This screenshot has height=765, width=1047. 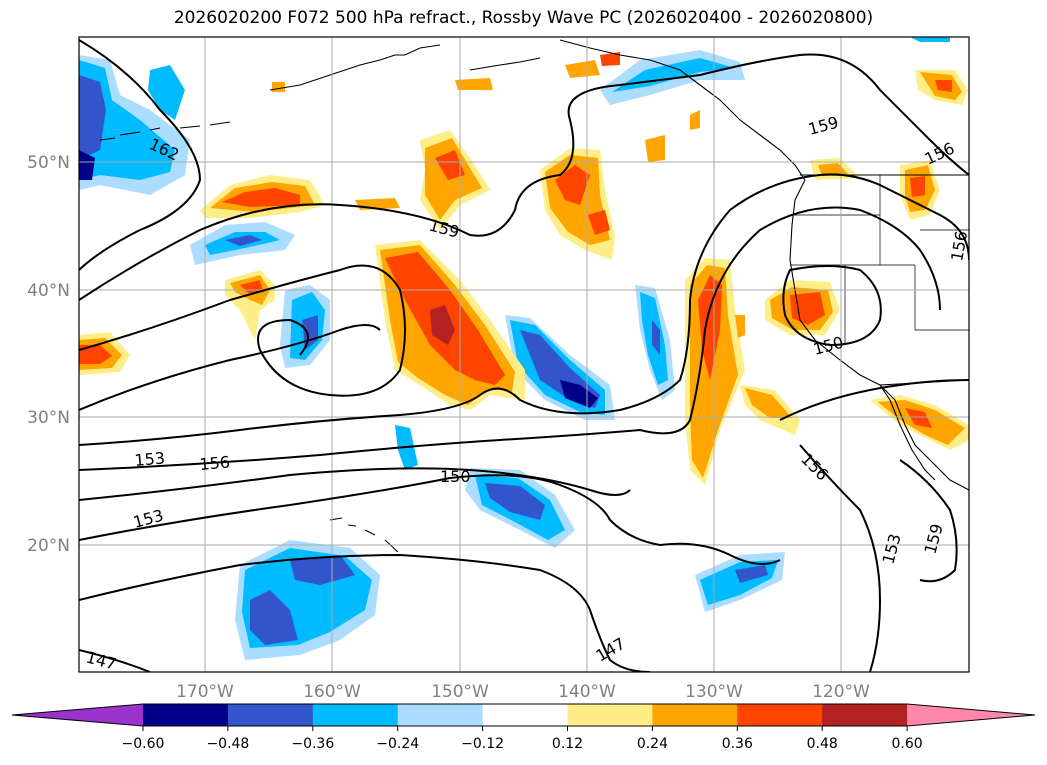 What do you see at coordinates (919, 422) in the screenshot?
I see `positive-anomaly-region-baja` at bounding box center [919, 422].